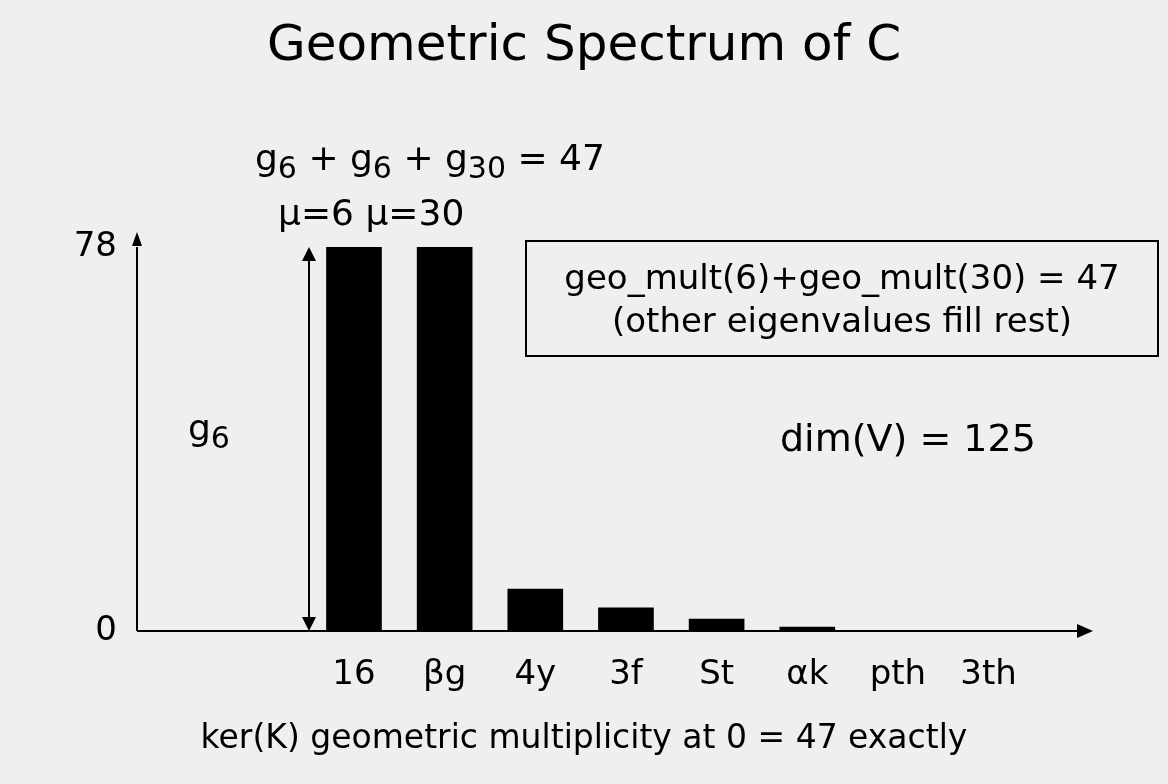 Image resolution: width=1168 pixels, height=784 pixels. Describe the element at coordinates (988, 672) in the screenshot. I see `x-tick-label: 3th` at that location.